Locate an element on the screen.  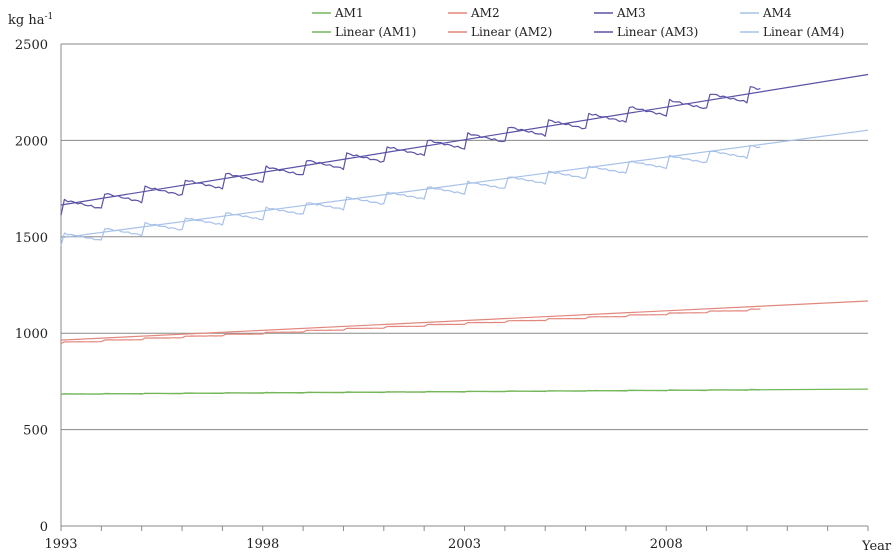
legend-label: Linear (AM3) is located at coordinates (657, 32).